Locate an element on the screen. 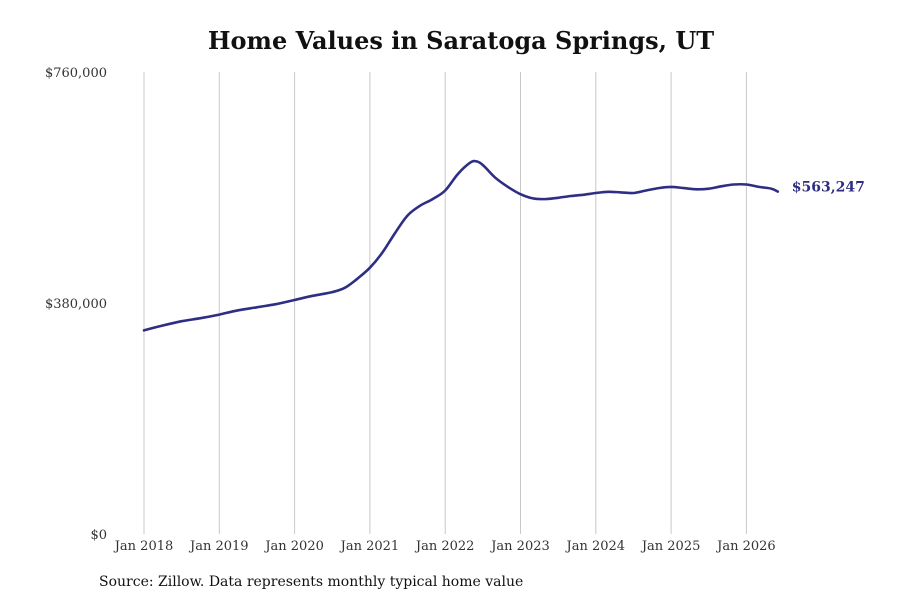 This screenshot has height=600, width=900. y-tick-label: $760,000 is located at coordinates (76, 73).